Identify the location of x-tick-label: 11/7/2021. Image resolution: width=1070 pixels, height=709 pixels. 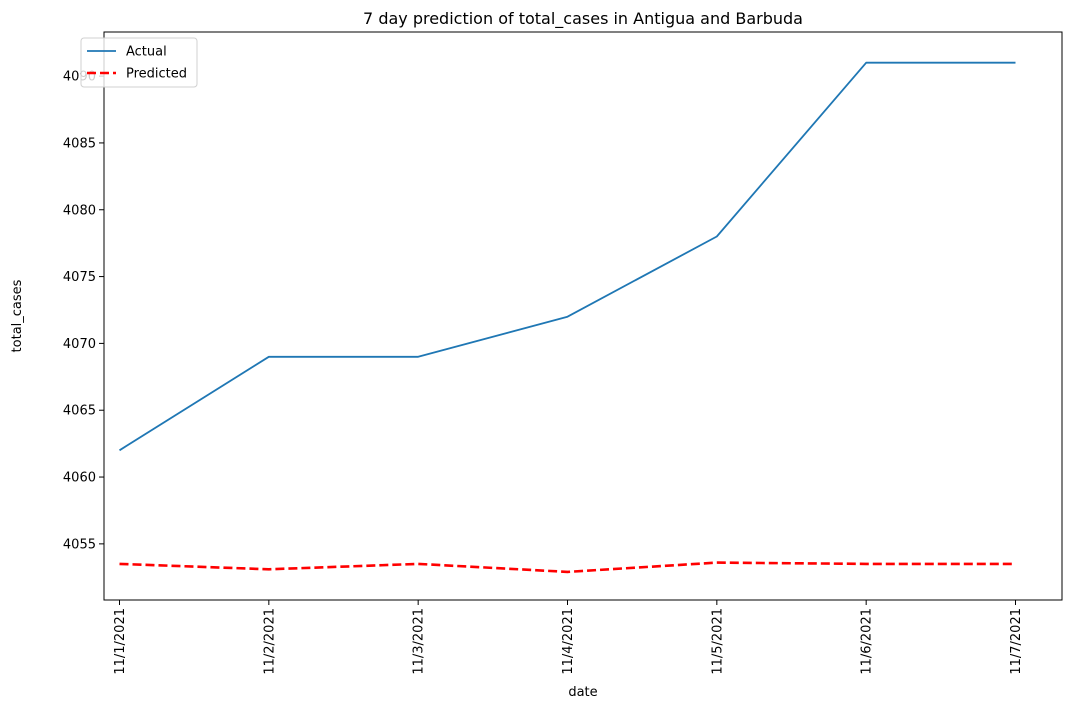
(1016, 641).